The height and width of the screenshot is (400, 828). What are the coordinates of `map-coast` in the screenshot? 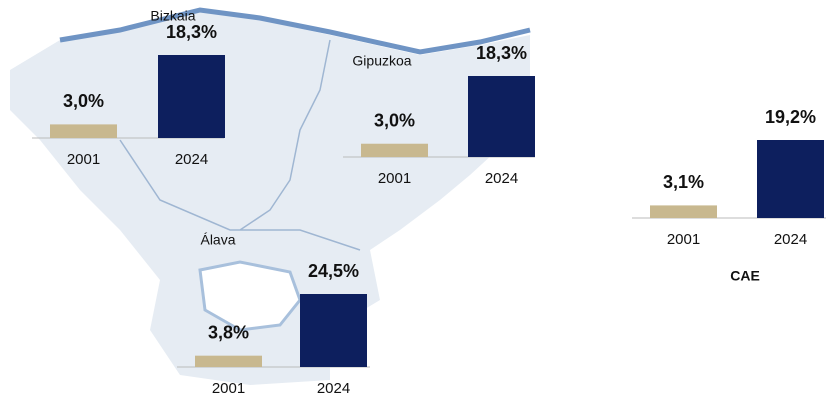 It's located at (295, 31).